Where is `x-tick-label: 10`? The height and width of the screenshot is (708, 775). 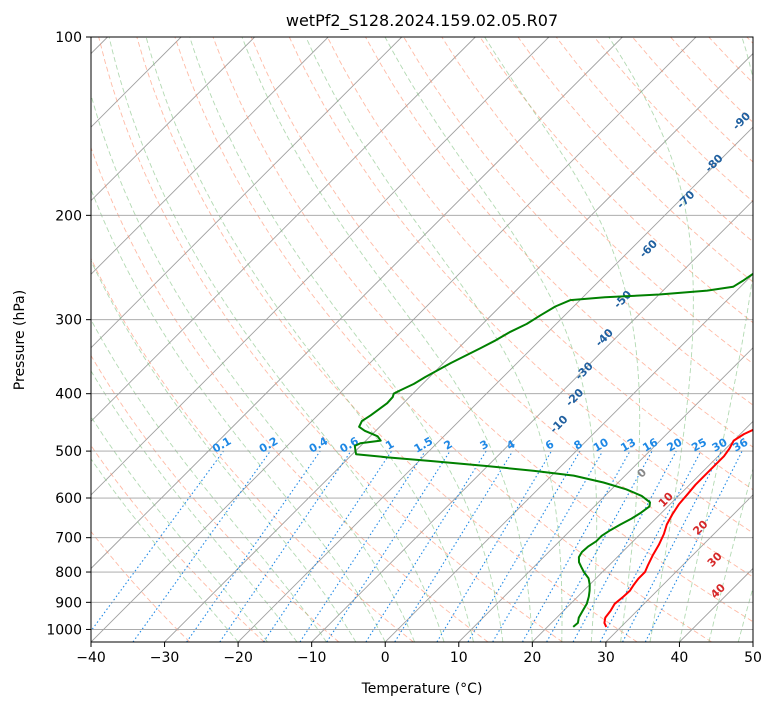 x-tick-label: 10 is located at coordinates (459, 658).